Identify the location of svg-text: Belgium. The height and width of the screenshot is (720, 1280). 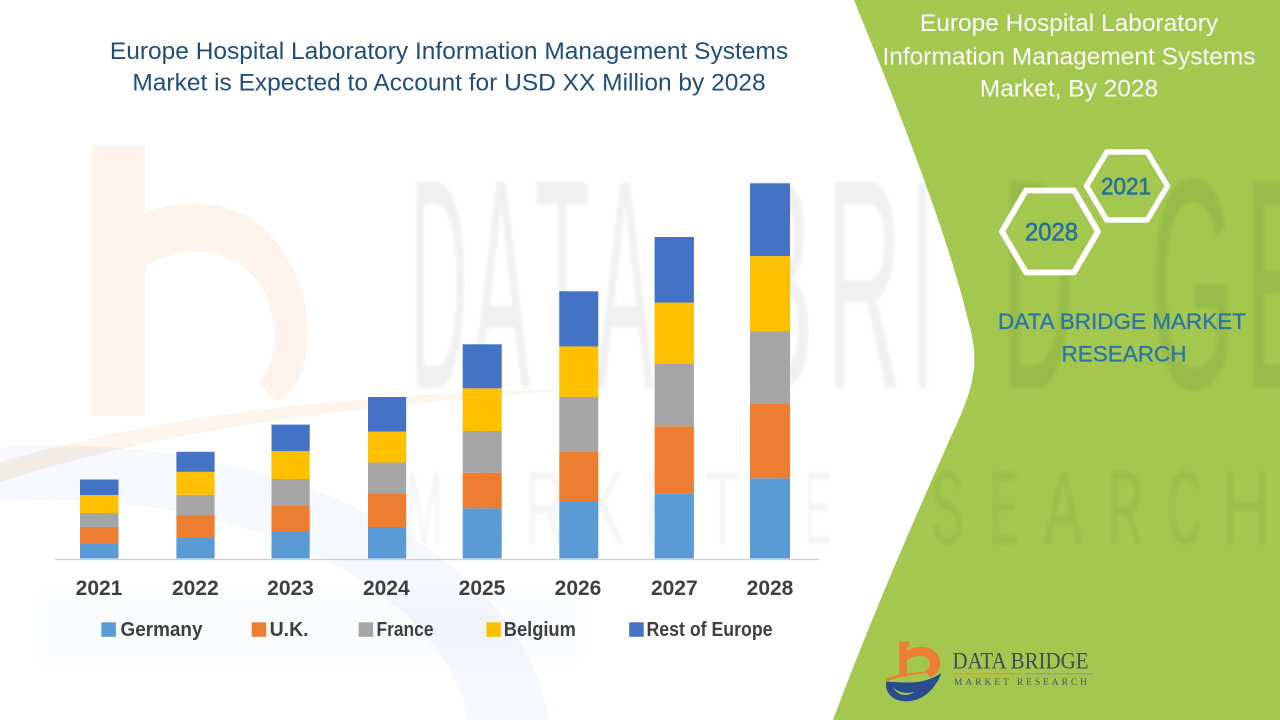
(540, 629).